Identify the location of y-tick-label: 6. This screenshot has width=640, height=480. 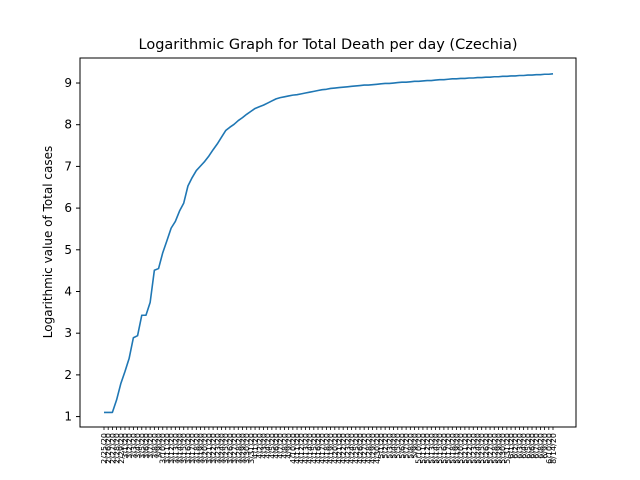
(68, 208).